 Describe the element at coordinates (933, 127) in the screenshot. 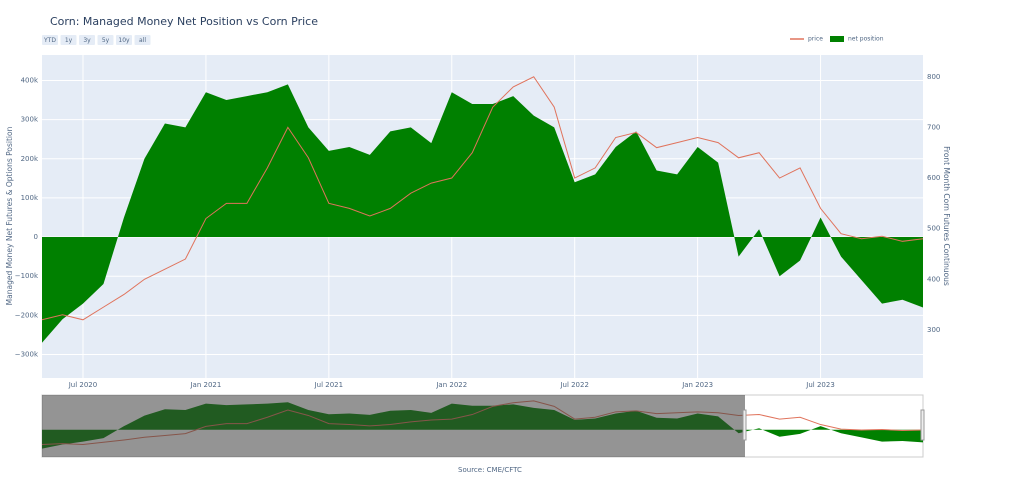

I see `y2-tick-label: 700` at that location.